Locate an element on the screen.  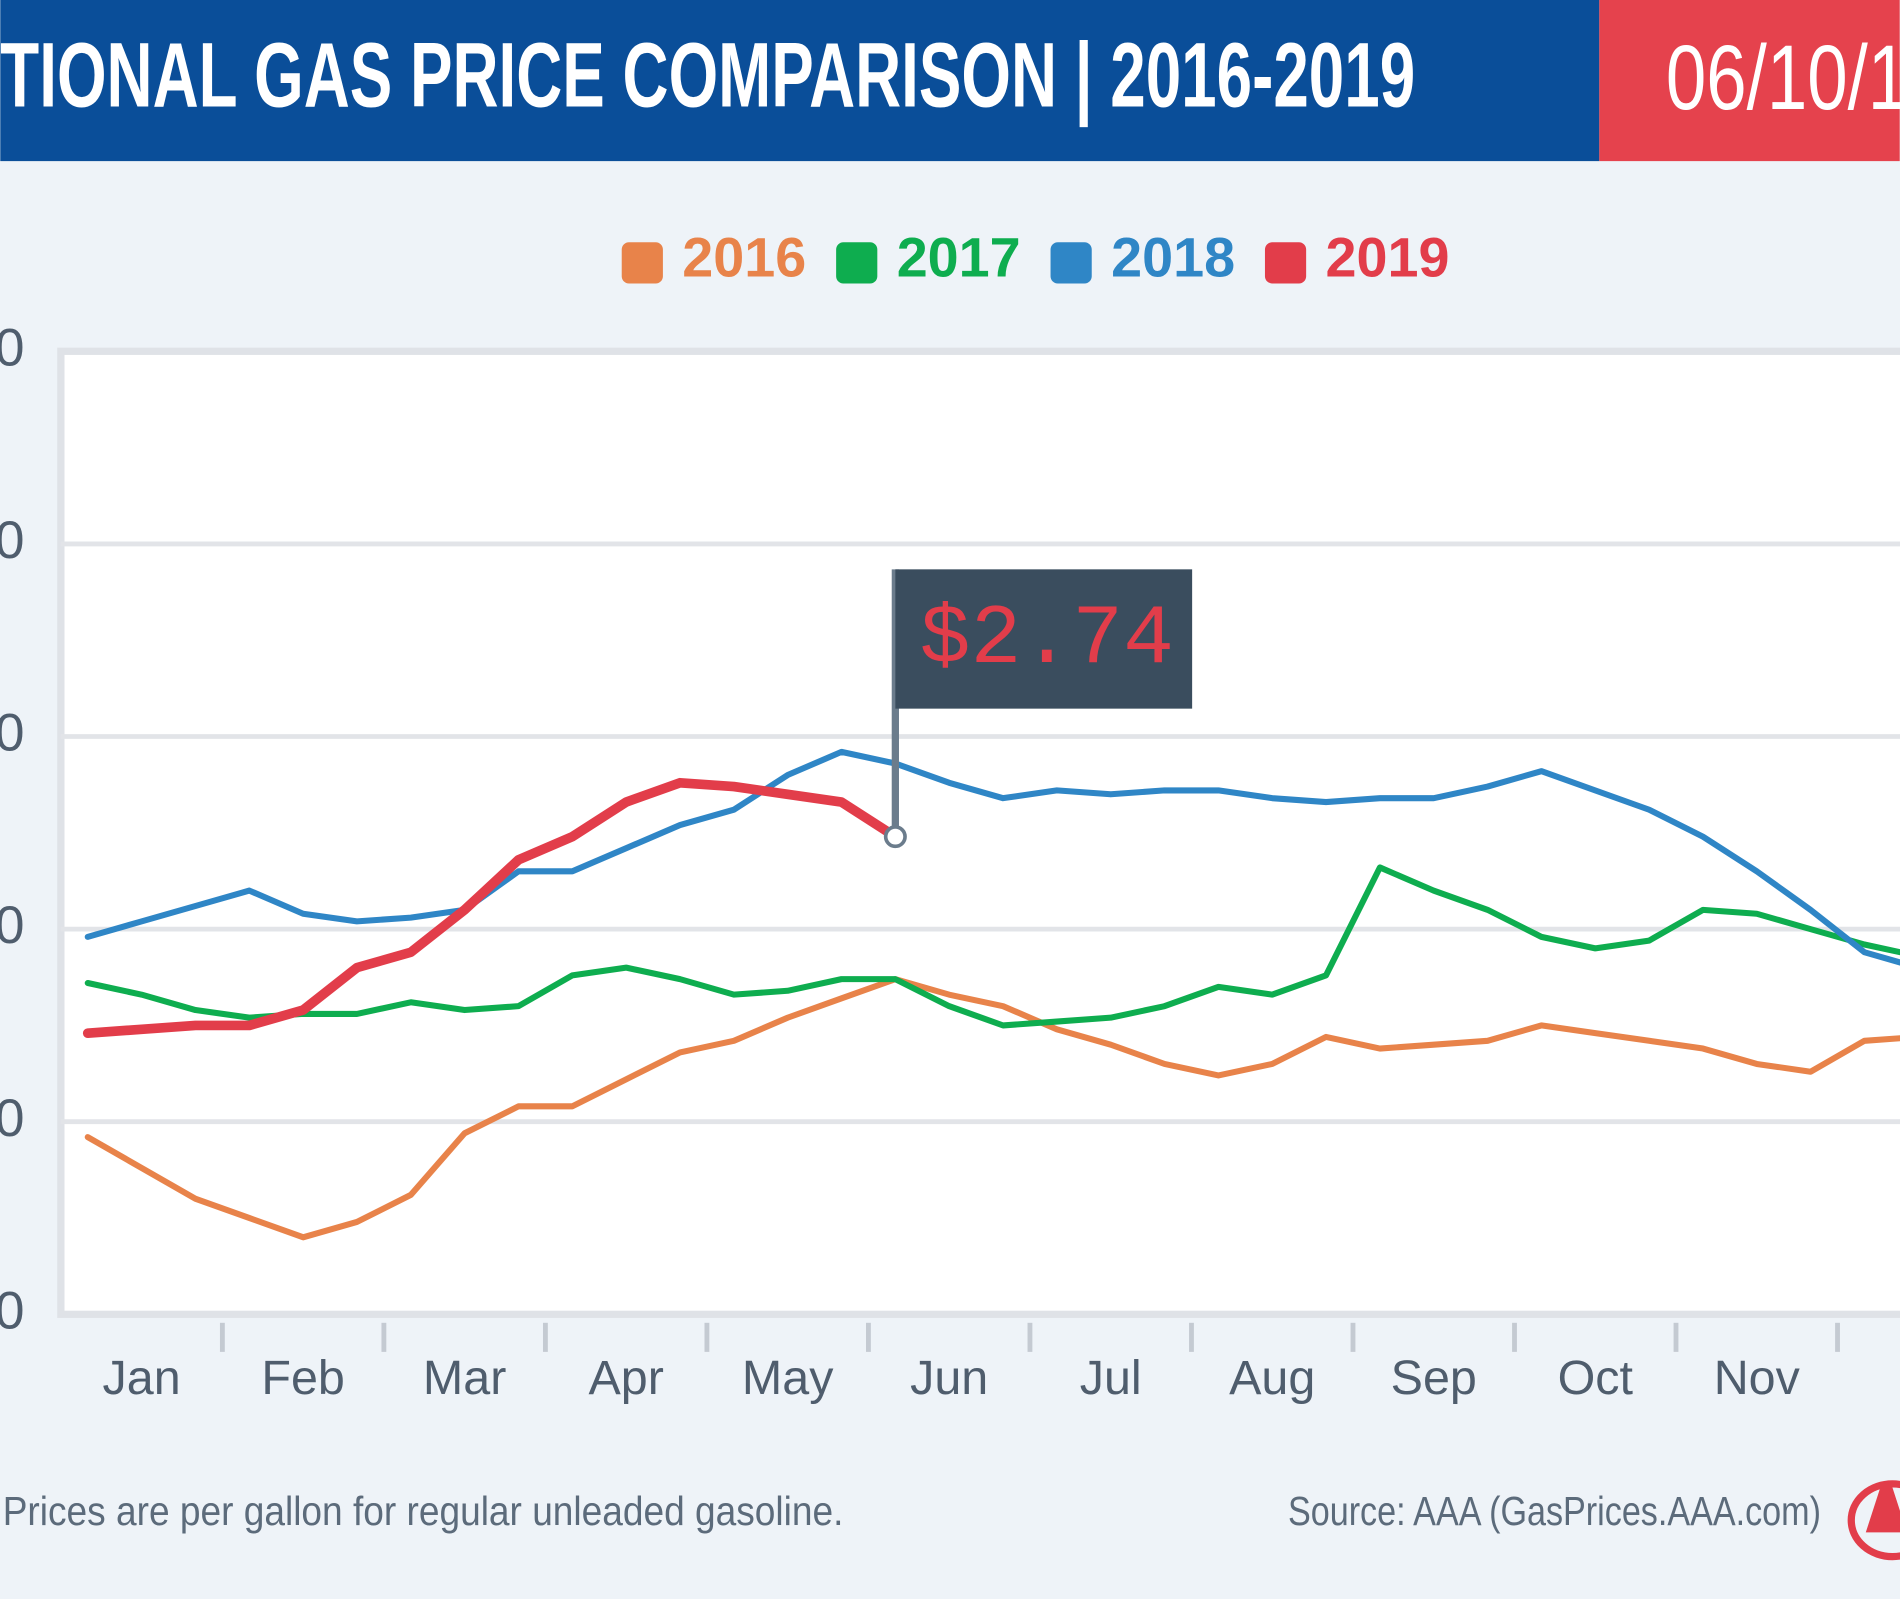
x-tick-label: Aug is located at coordinates (1272, 1378).